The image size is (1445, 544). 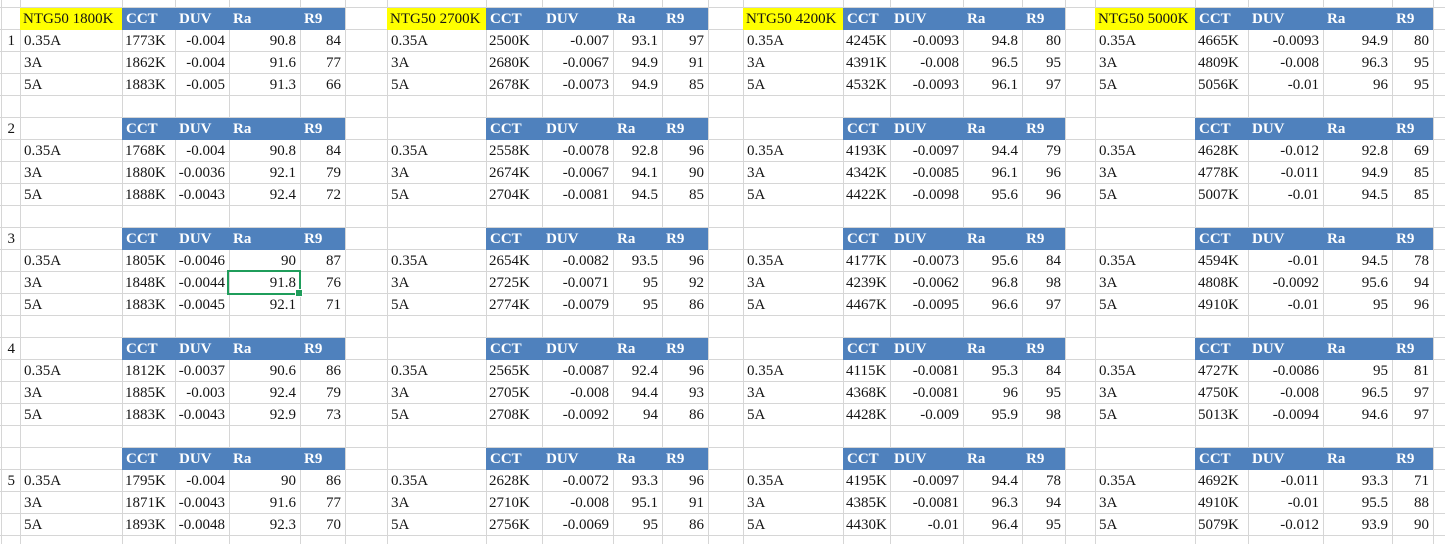 What do you see at coordinates (585, 261) in the screenshot?
I see `duv-value: -0.0082` at bounding box center [585, 261].